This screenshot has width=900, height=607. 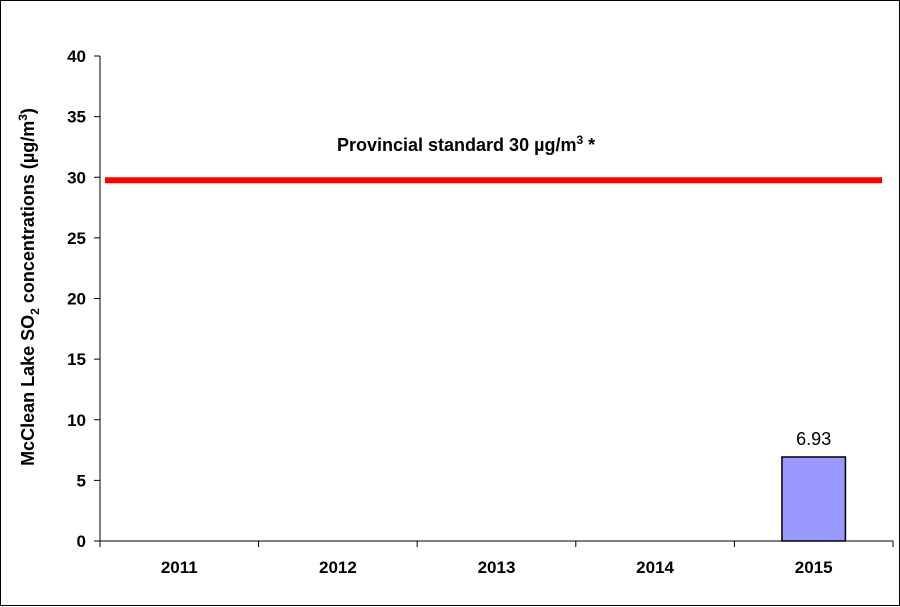 What do you see at coordinates (28, 214) in the screenshot?
I see `y-axis-label-middle: concentrations (µg/m` at bounding box center [28, 214].